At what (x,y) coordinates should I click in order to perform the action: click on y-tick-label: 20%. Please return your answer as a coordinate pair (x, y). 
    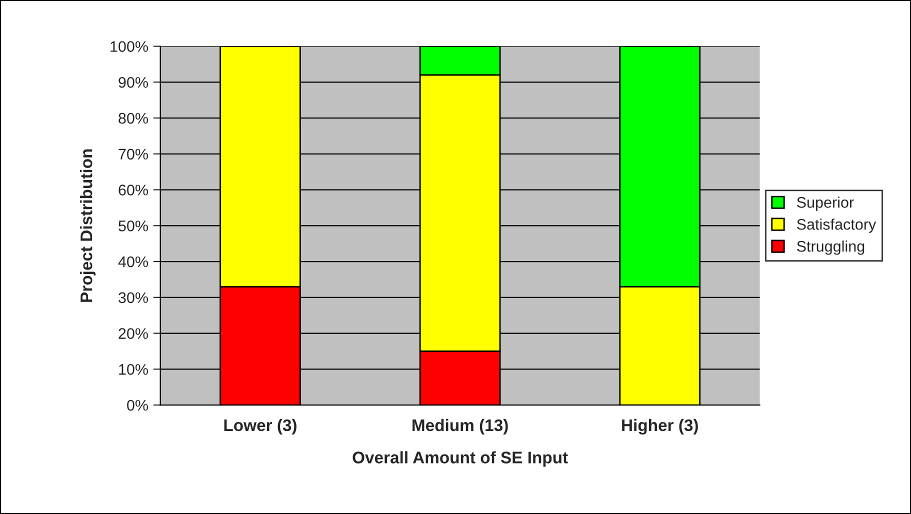
    Looking at the image, I should click on (133, 333).